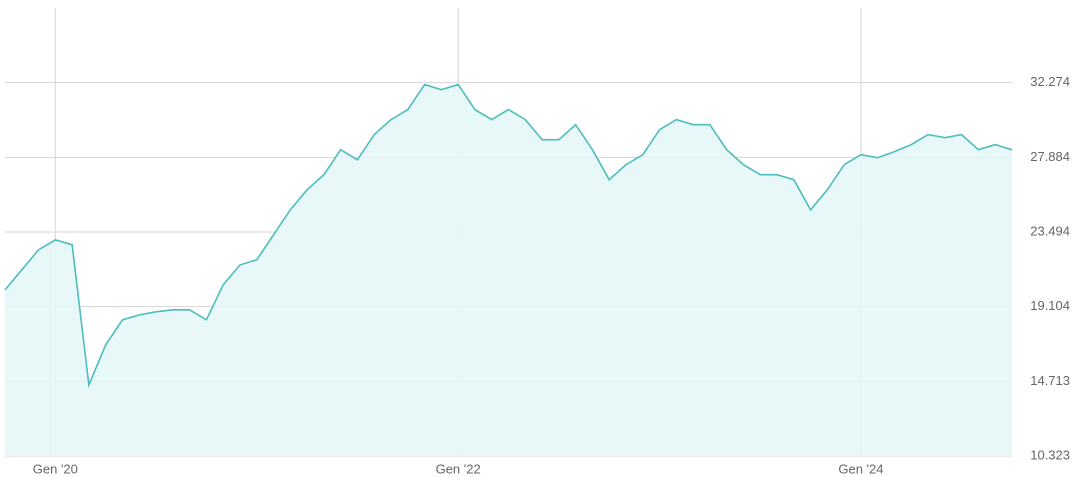 The image size is (1080, 477). Describe the element at coordinates (1050, 380) in the screenshot. I see `y-tick-label: 14.713` at that location.